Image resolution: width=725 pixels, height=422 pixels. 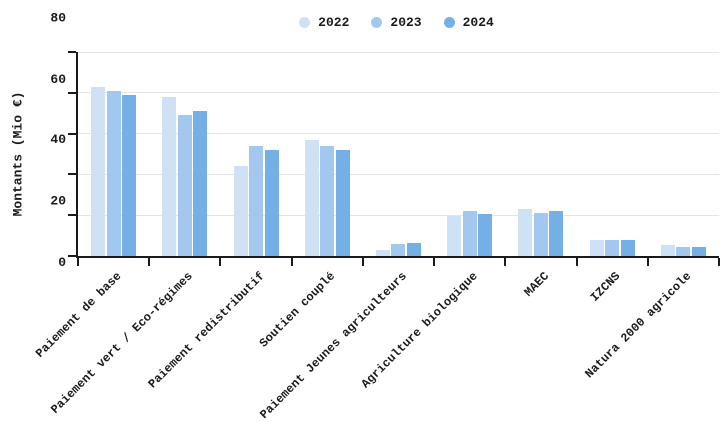 What do you see at coordinates (334, 22) in the screenshot?
I see `legend-label: 2022` at bounding box center [334, 22].